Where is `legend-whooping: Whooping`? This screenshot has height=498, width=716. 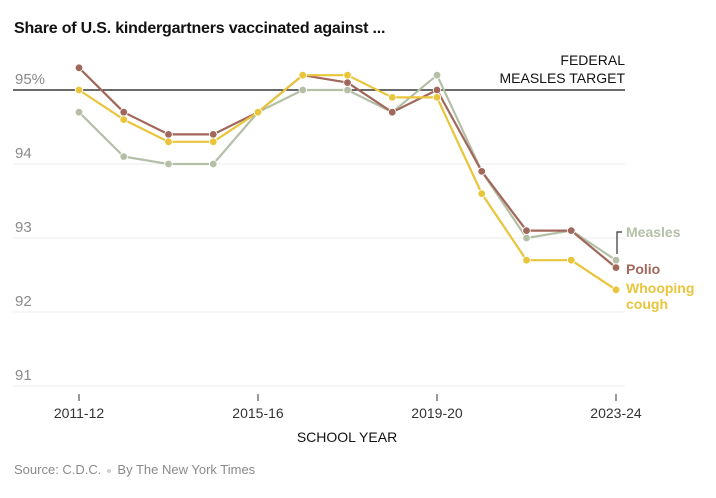
legend-whooping: Whooping is located at coordinates (660, 288).